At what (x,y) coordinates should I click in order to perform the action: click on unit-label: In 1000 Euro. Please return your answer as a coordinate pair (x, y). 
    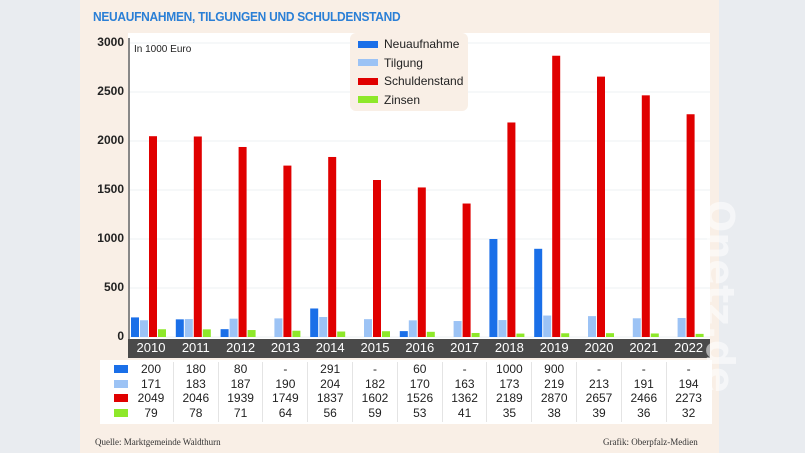
    Looking at the image, I should click on (163, 49).